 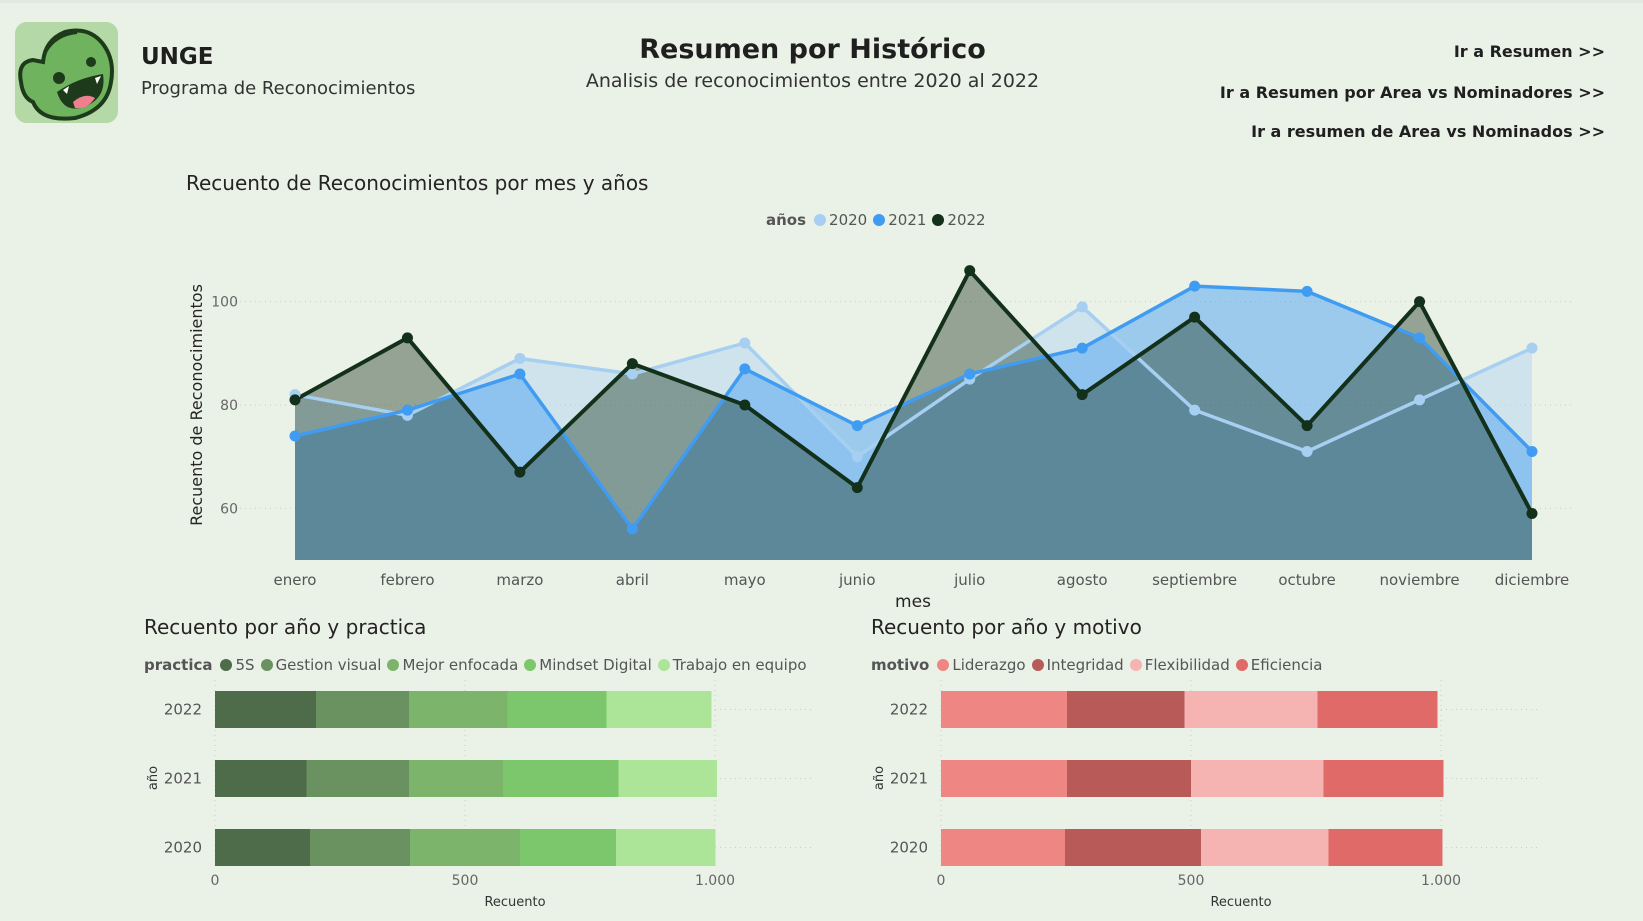 I want to click on x-tick-label: febrero, so click(x=407, y=580).